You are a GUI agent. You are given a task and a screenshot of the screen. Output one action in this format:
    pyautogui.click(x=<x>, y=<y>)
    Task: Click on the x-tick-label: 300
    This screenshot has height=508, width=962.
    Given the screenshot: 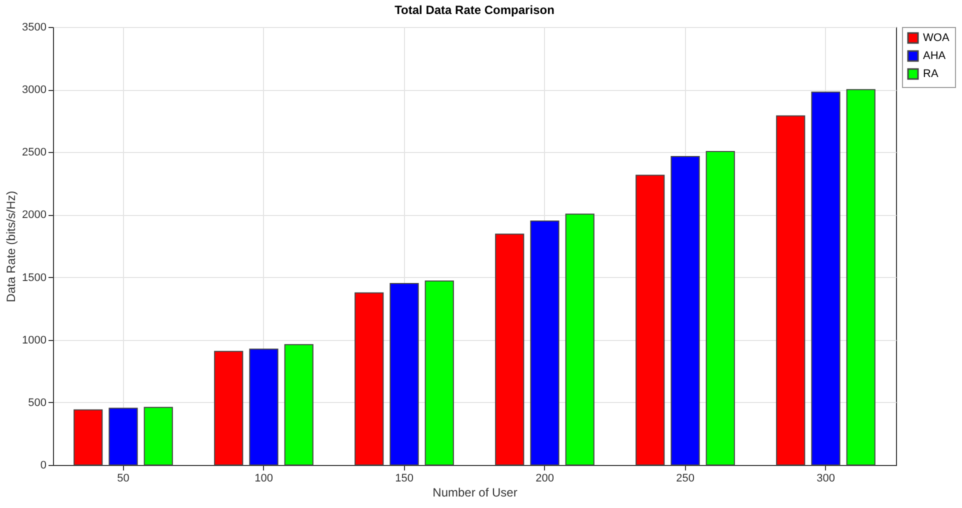 What is the action you would take?
    pyautogui.click(x=825, y=478)
    